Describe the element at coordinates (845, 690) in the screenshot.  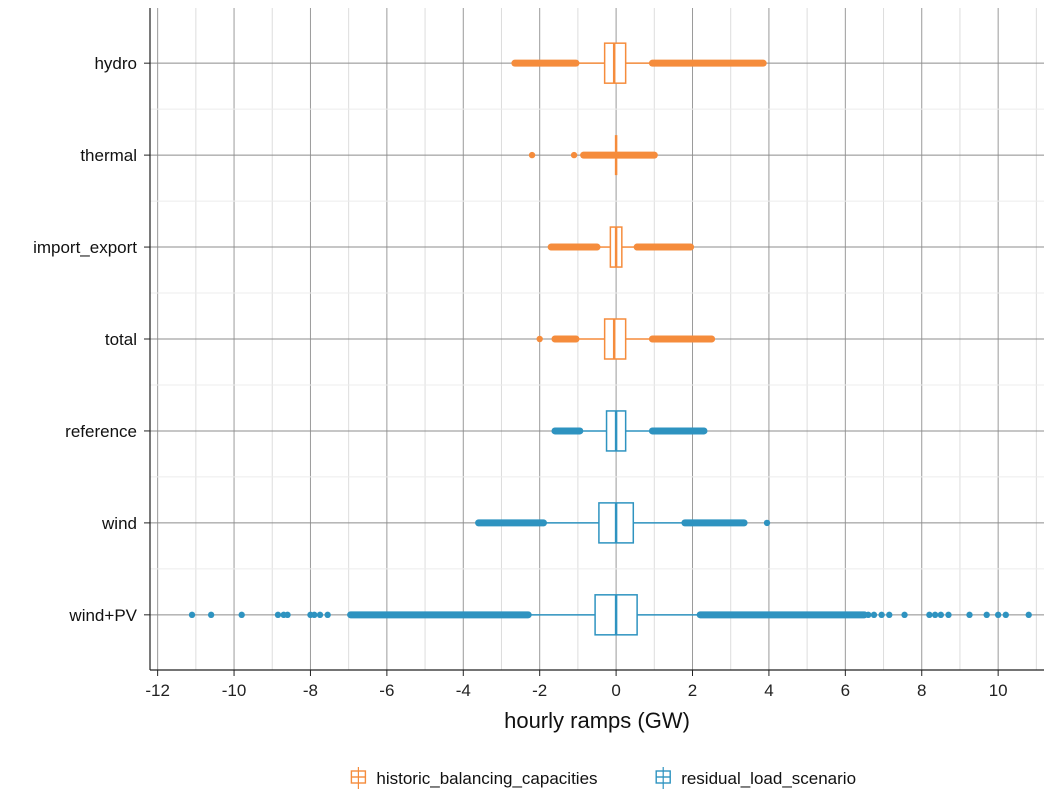
I see `x-tick-label: 6` at that location.